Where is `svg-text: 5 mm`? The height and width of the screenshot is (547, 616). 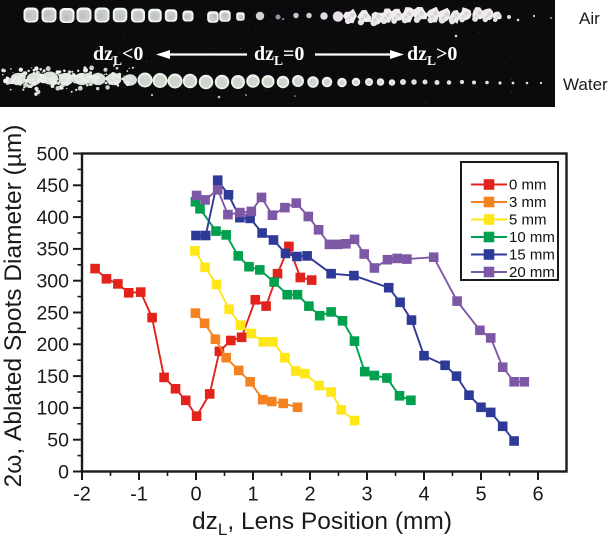
svg-text: 5 mm is located at coordinates (528, 220).